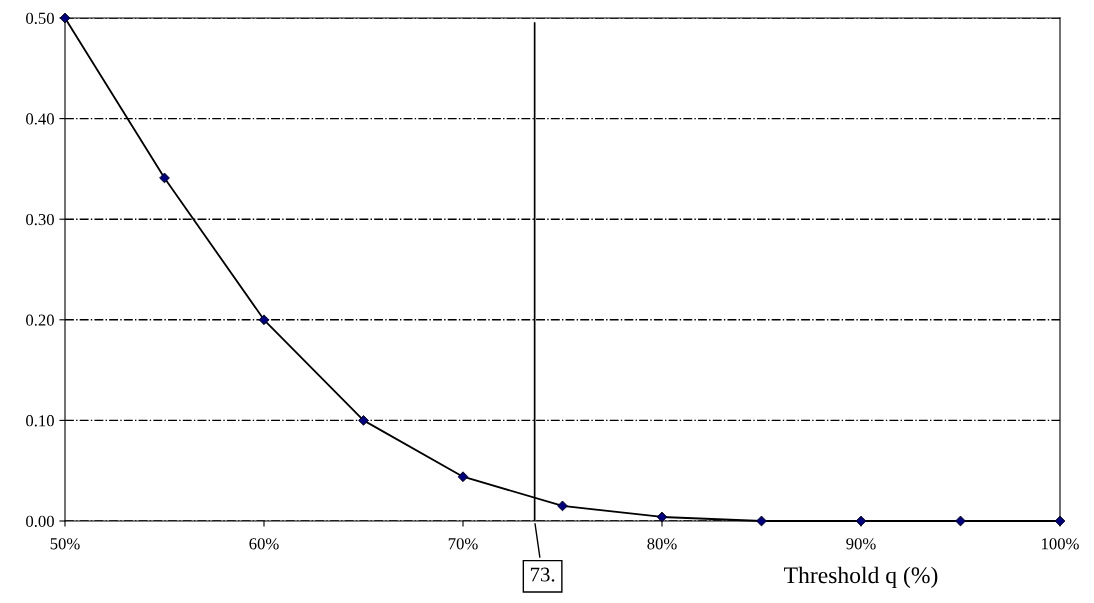  What do you see at coordinates (463, 544) in the screenshot?
I see `x-tick-label: 70%` at bounding box center [463, 544].